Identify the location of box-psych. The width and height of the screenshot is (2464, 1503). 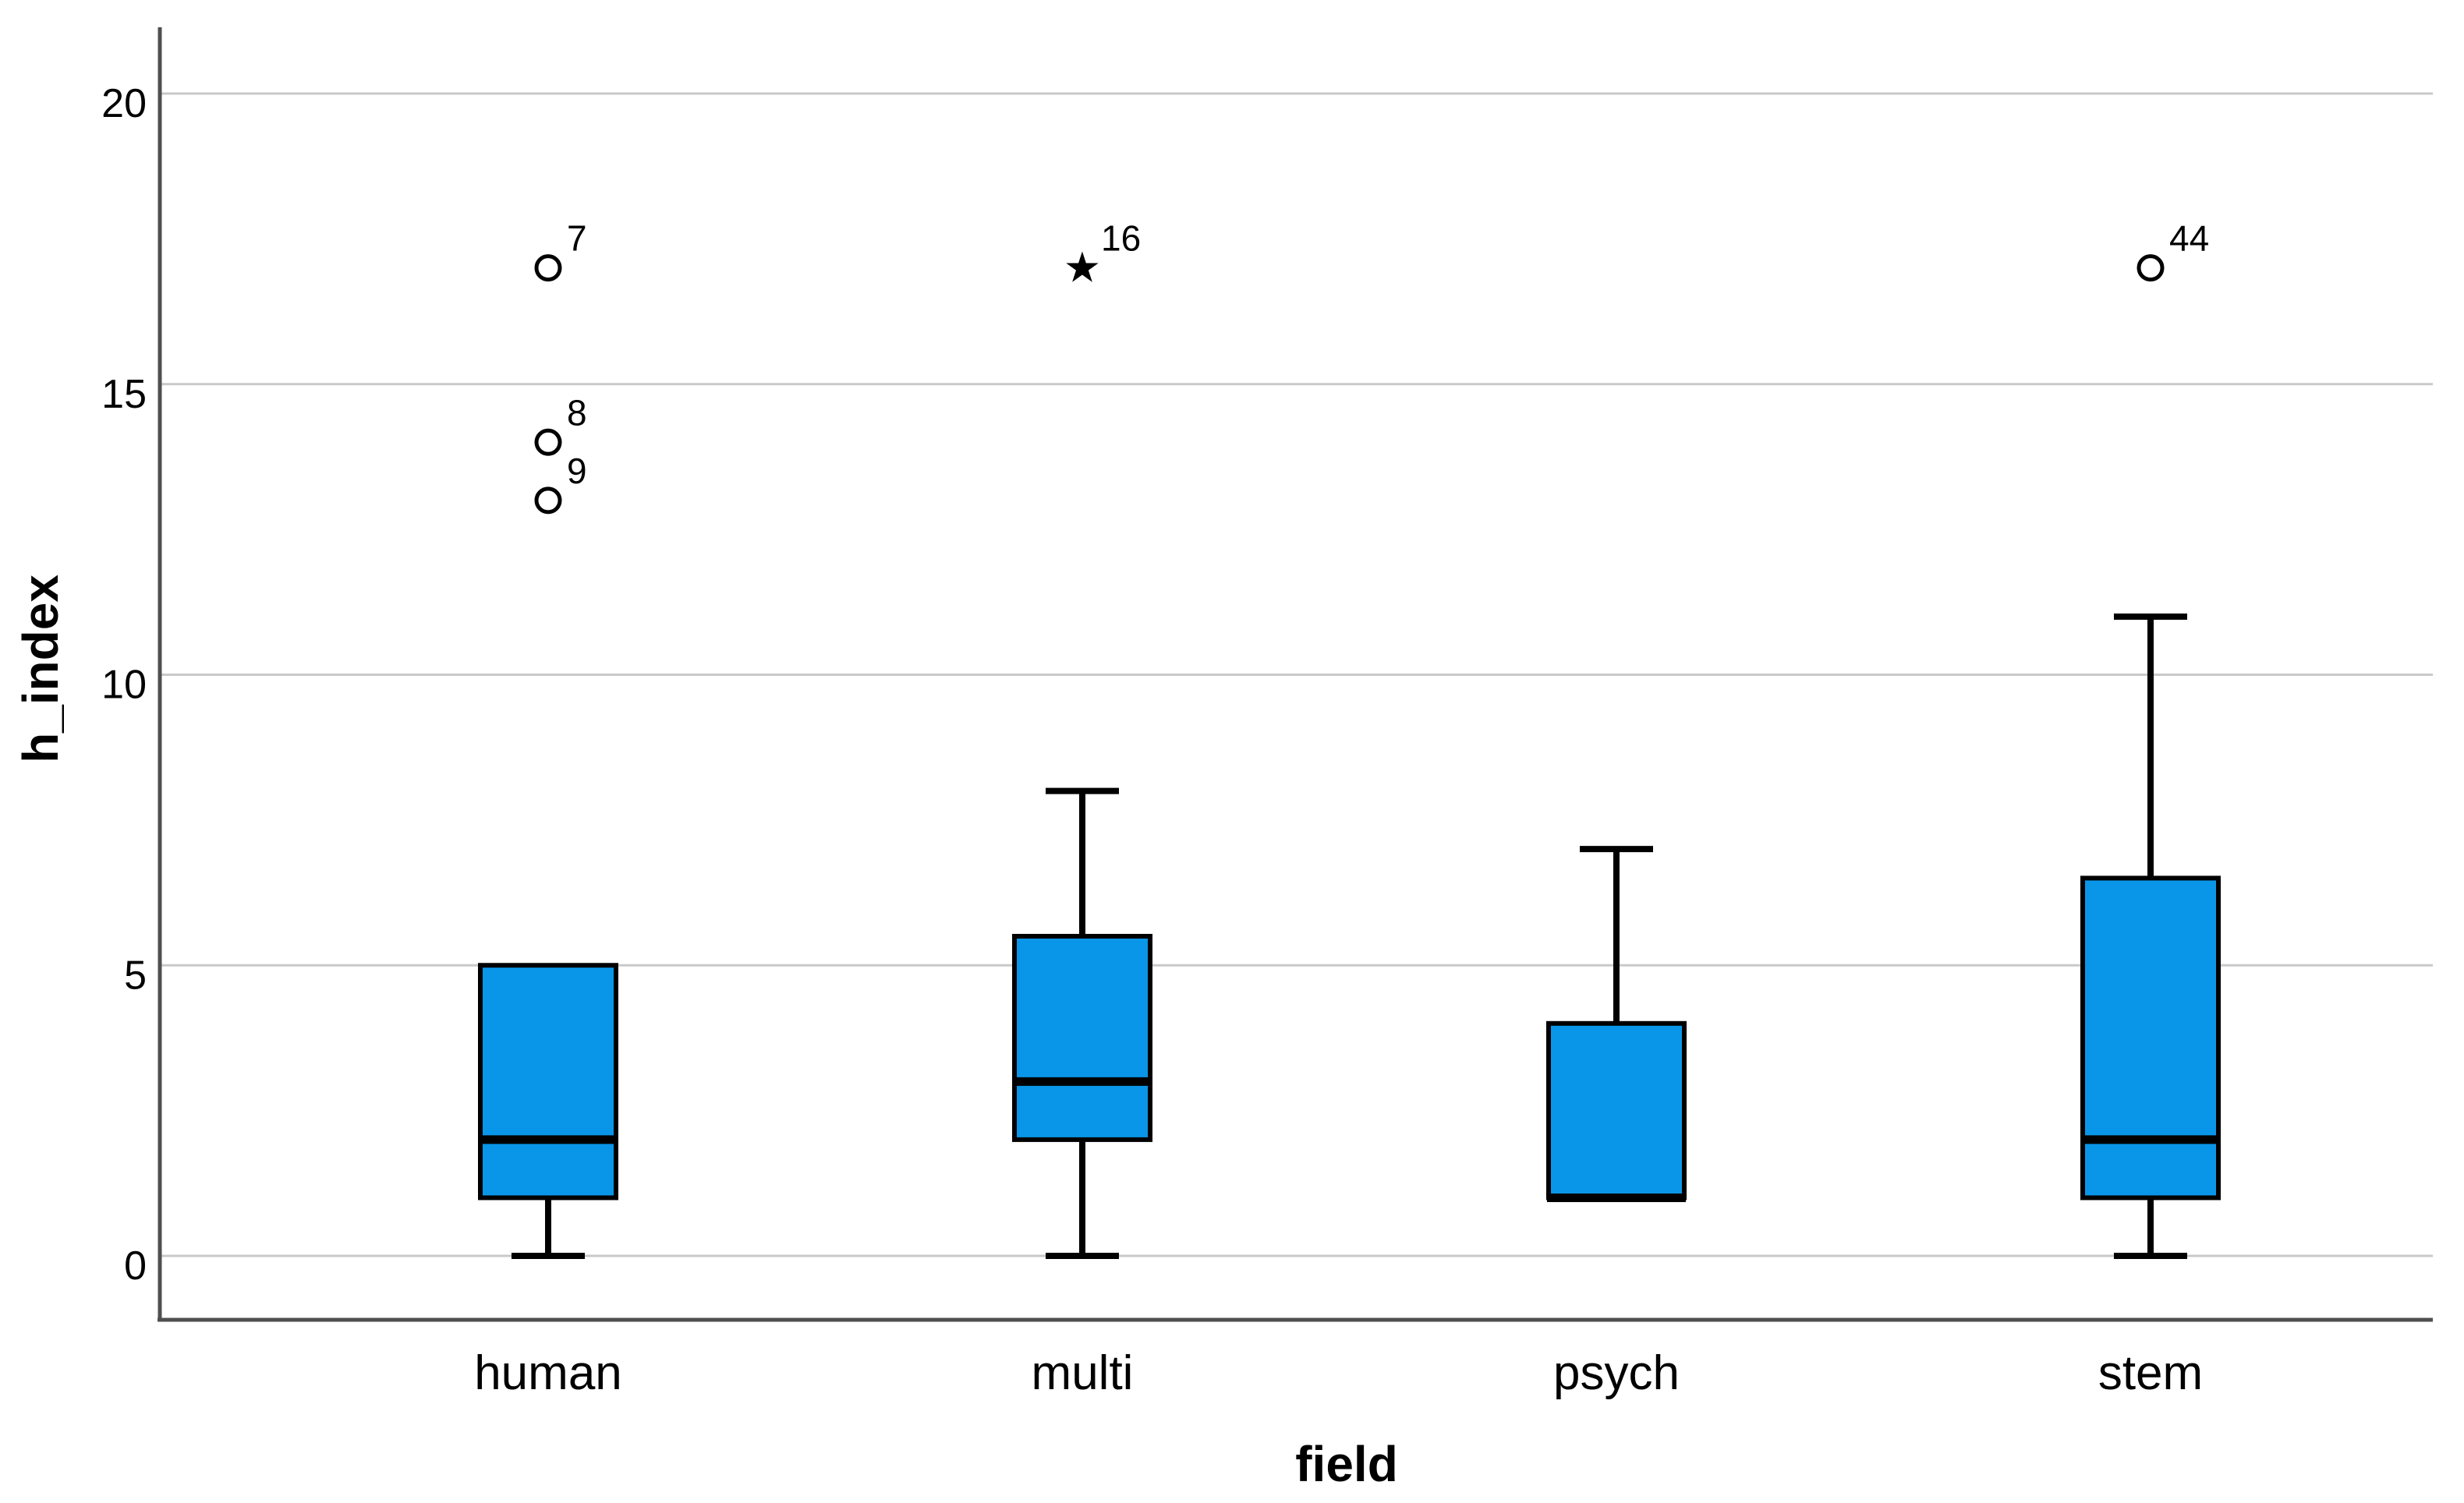
(1617, 1110).